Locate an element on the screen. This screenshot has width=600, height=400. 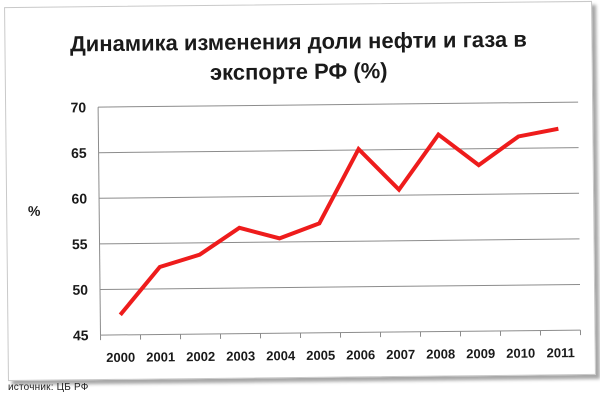
source-note: источник: ЦБ РФ is located at coordinates (48, 387).